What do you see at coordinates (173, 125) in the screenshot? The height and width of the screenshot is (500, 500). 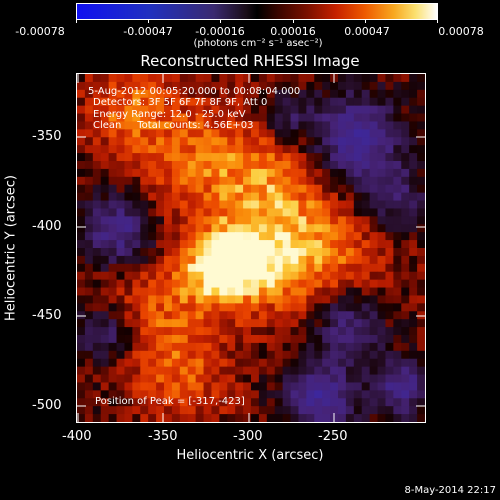 I see `info-method-counts: Clean Total counts: 4.56E+03` at bounding box center [173, 125].